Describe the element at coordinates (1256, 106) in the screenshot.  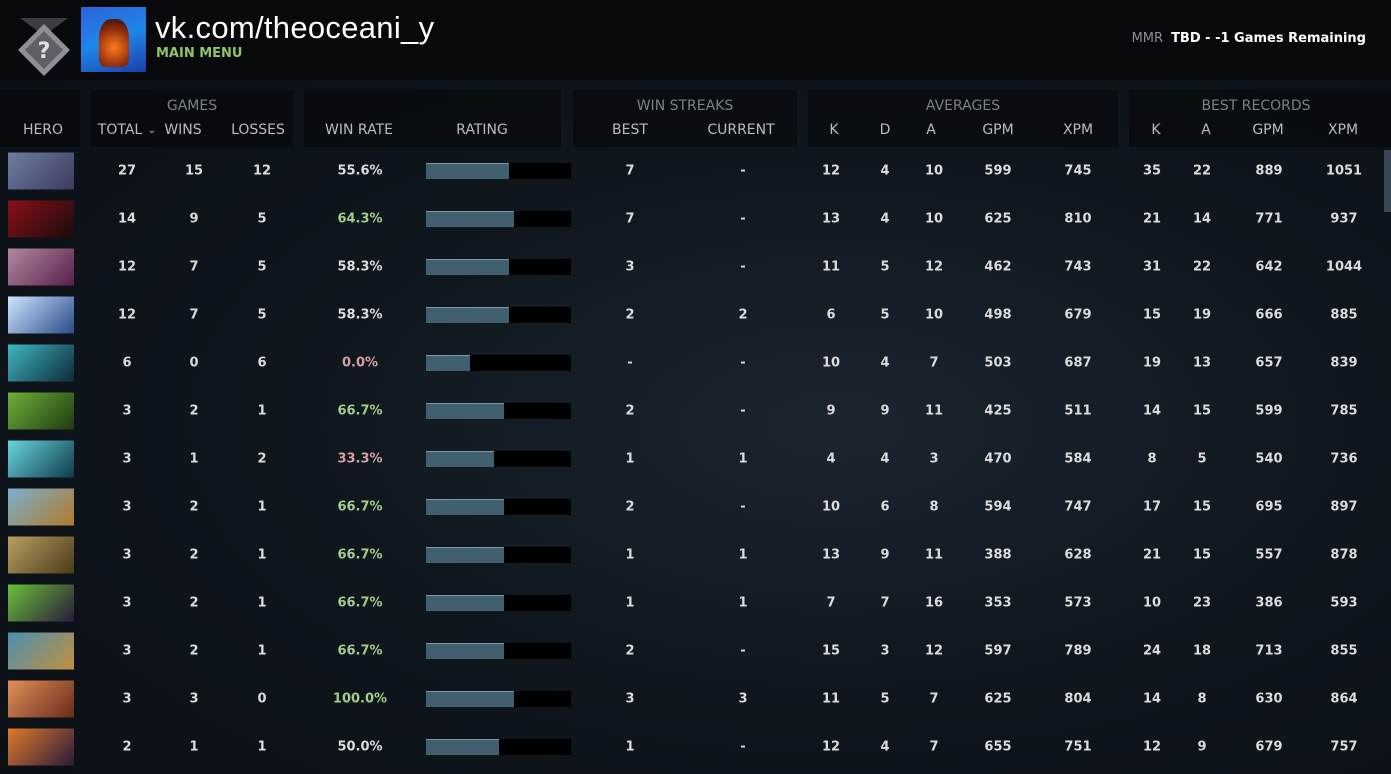
I see `best-records-group-title: BEST RECORDS` at that location.